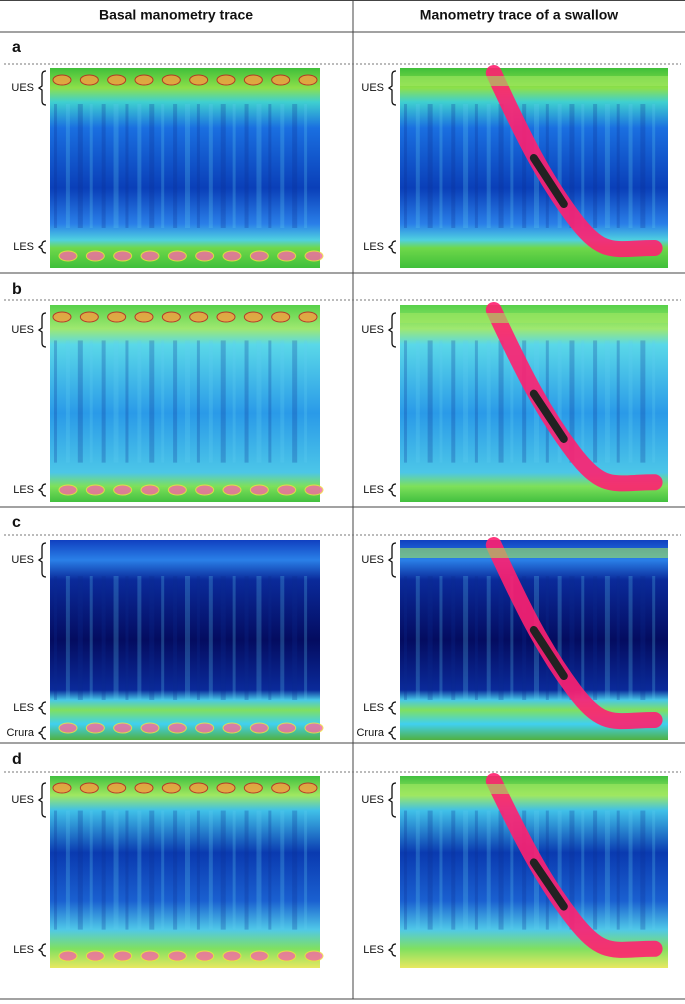  What do you see at coordinates (16, 522) in the screenshot?
I see `panel-letter: c` at bounding box center [16, 522].